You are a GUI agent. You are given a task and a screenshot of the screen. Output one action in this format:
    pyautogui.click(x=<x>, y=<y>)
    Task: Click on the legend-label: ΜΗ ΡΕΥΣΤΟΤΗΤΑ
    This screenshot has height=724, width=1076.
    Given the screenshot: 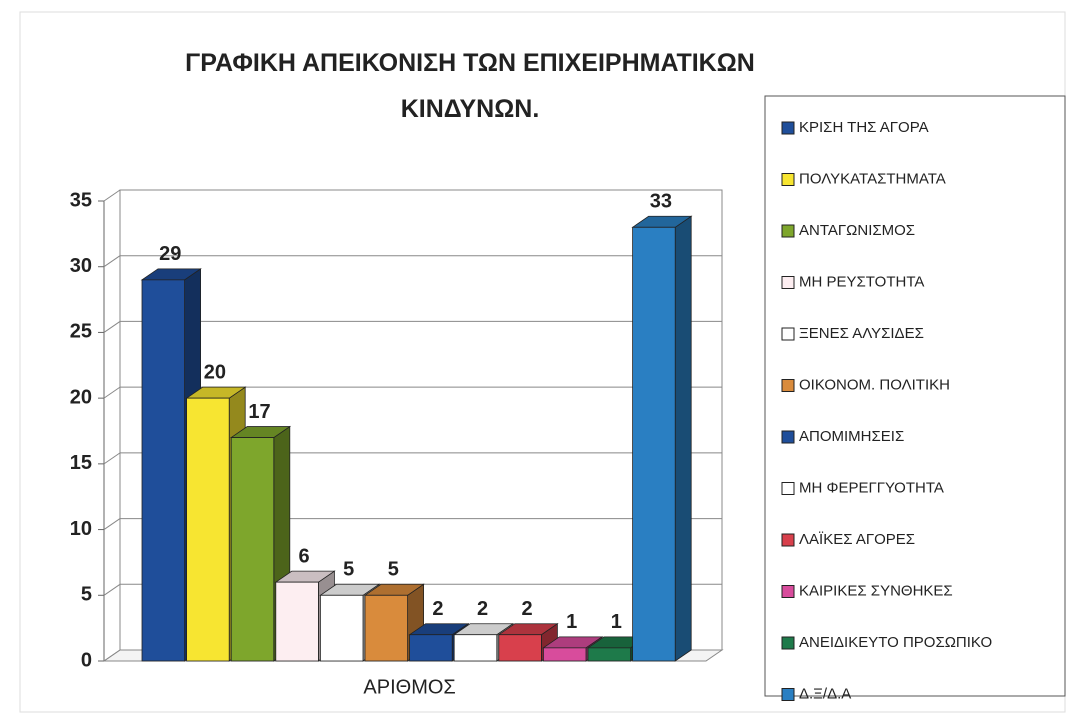 What is the action you would take?
    pyautogui.click(x=861, y=281)
    